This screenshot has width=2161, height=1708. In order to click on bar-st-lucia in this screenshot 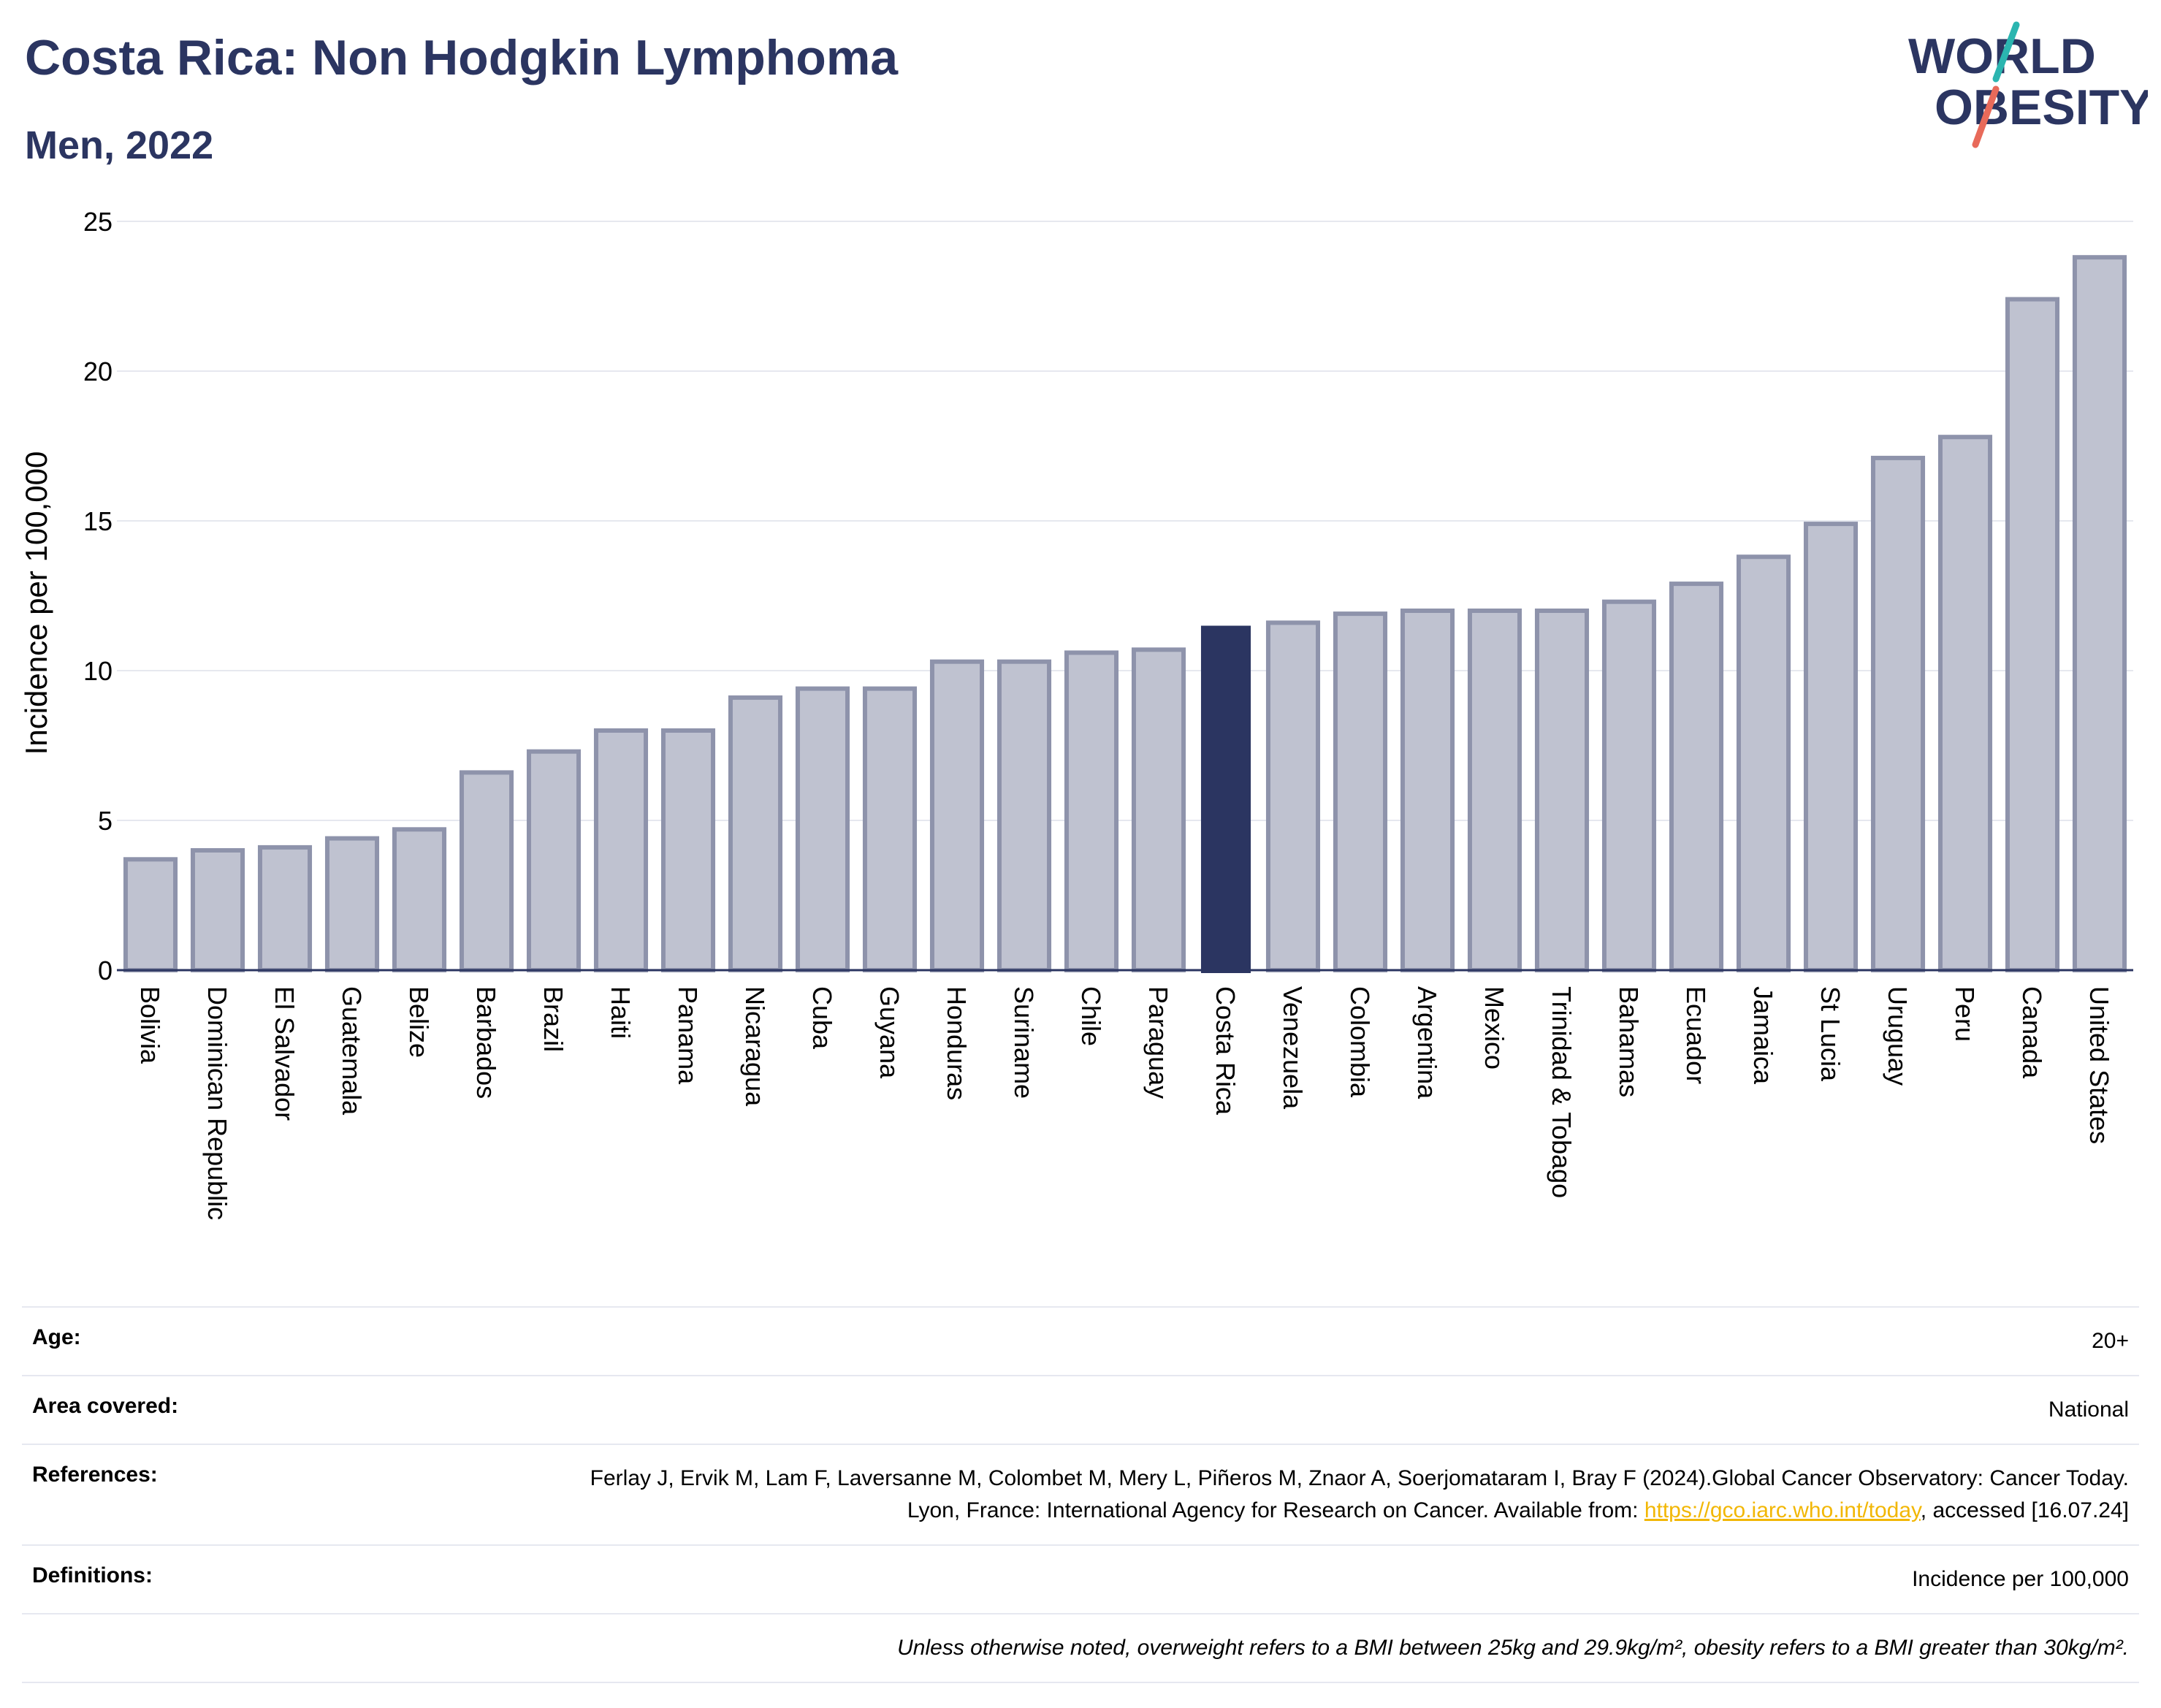, I will do `click(1831, 747)`.